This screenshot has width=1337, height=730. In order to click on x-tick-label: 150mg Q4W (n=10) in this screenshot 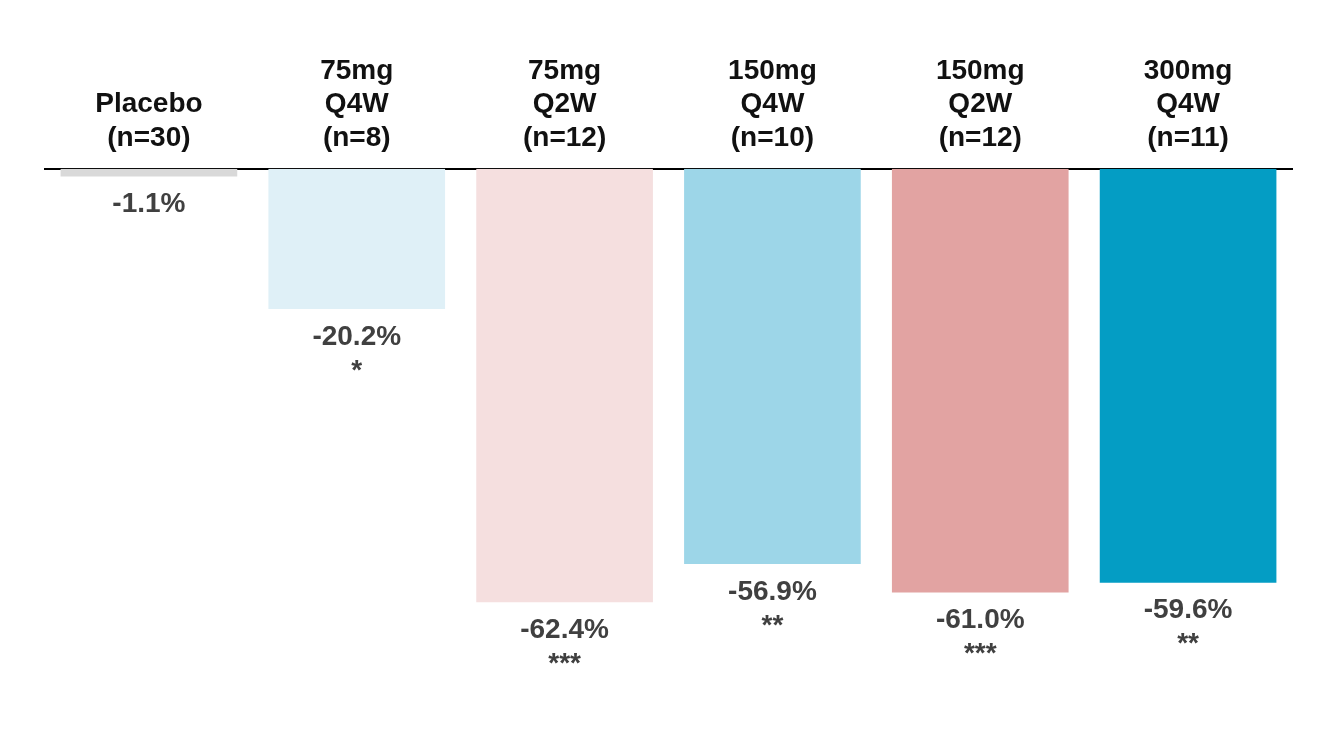, I will do `click(772, 102)`.